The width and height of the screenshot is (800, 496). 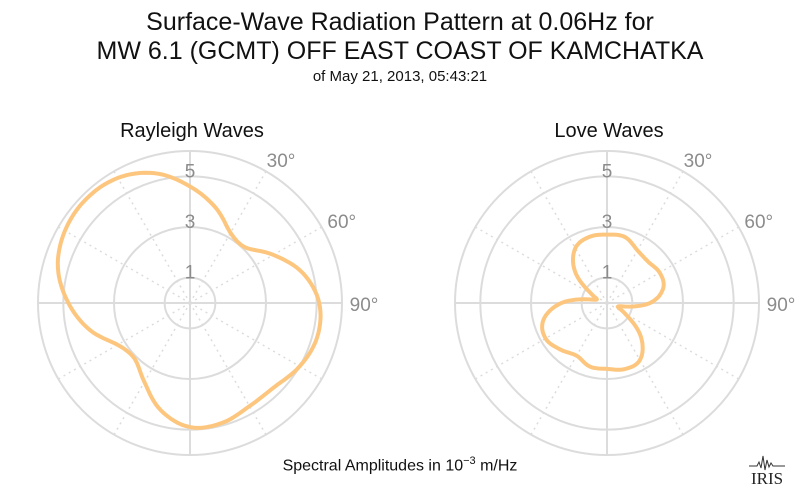 I want to click on iris-logo: IRIS, so click(x=767, y=471).